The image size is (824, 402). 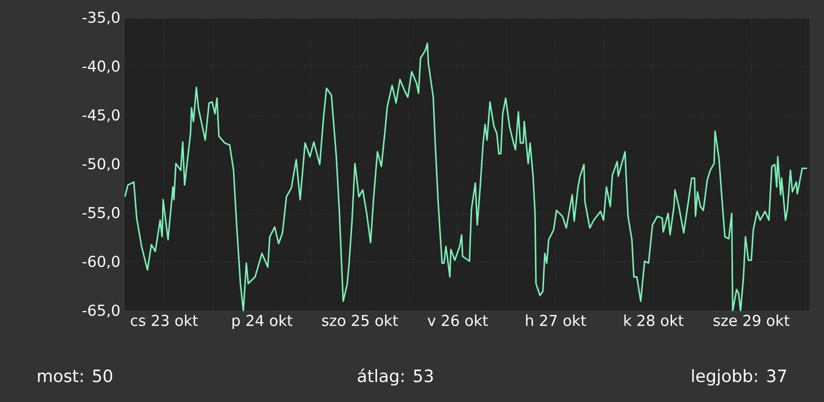 I want to click on text: most: 50, so click(x=75, y=375).